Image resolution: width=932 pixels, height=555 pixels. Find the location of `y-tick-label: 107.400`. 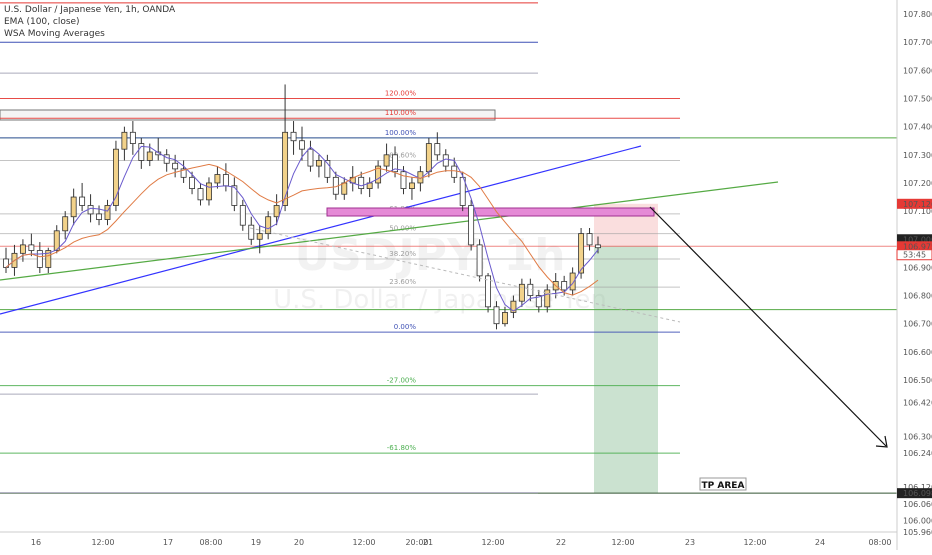

y-tick-label: 107.400 is located at coordinates (917, 127).